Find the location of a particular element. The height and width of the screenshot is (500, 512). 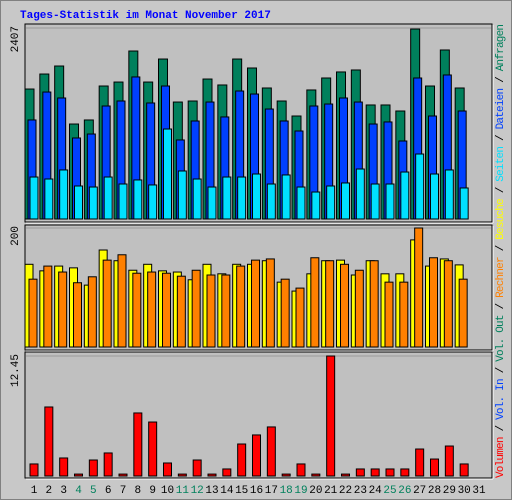

legend-entry: Seiten is located at coordinates (501, 164).